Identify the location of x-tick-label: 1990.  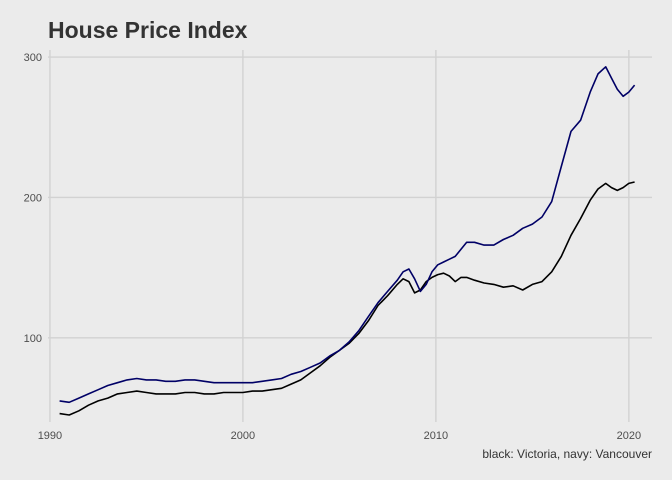
(50, 436).